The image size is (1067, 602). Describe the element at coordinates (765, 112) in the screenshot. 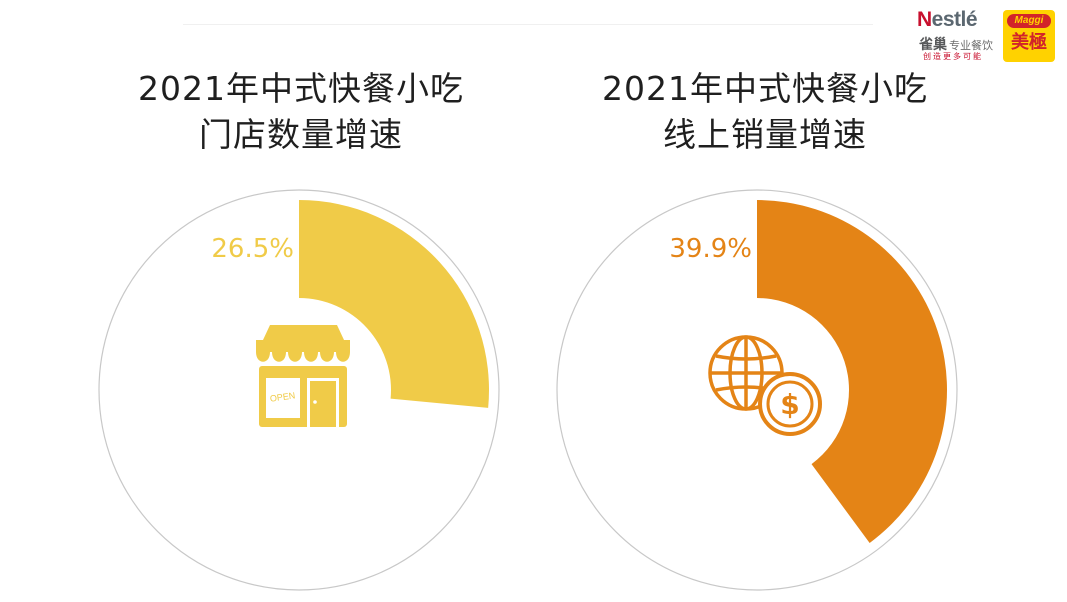

I see `panel-title-right: 2021年中式快餐小吃 线上销量增速` at that location.